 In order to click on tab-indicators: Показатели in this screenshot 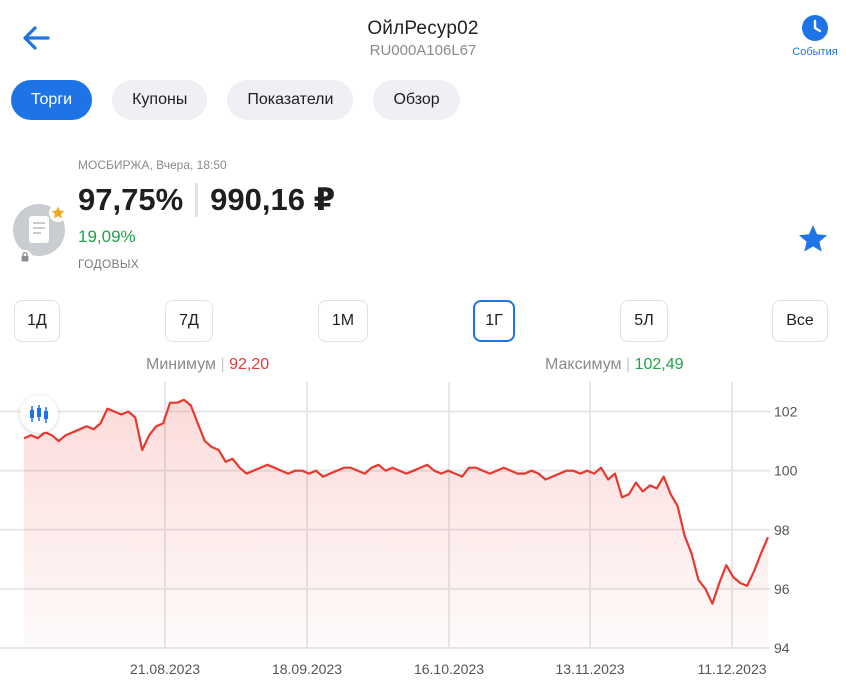, I will do `click(290, 100)`.